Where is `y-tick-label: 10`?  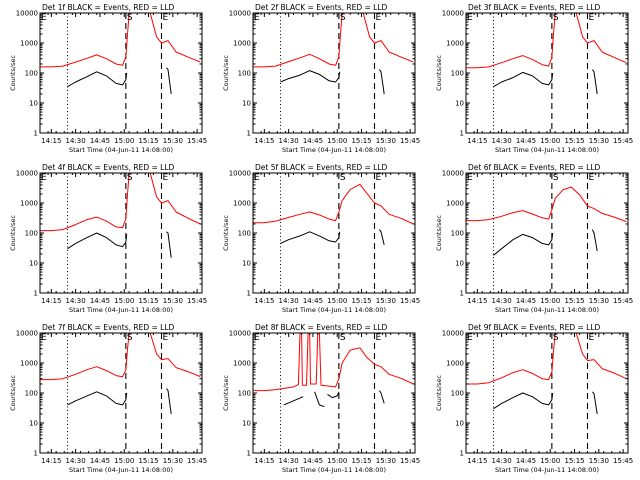 y-tick-label: 10 is located at coordinates (459, 104).